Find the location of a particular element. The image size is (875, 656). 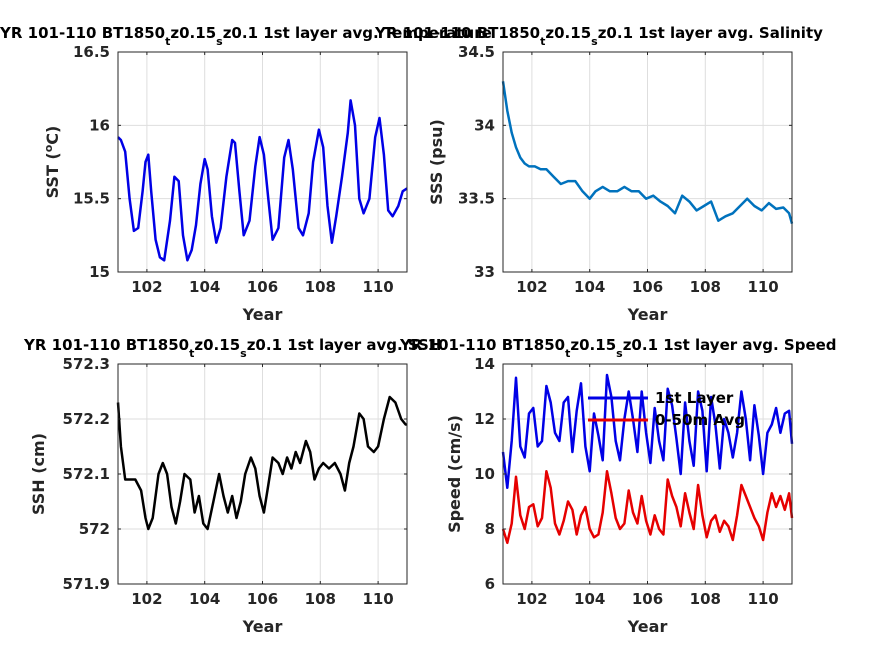

y-tick-label: 16.5 is located at coordinates (91, 52).